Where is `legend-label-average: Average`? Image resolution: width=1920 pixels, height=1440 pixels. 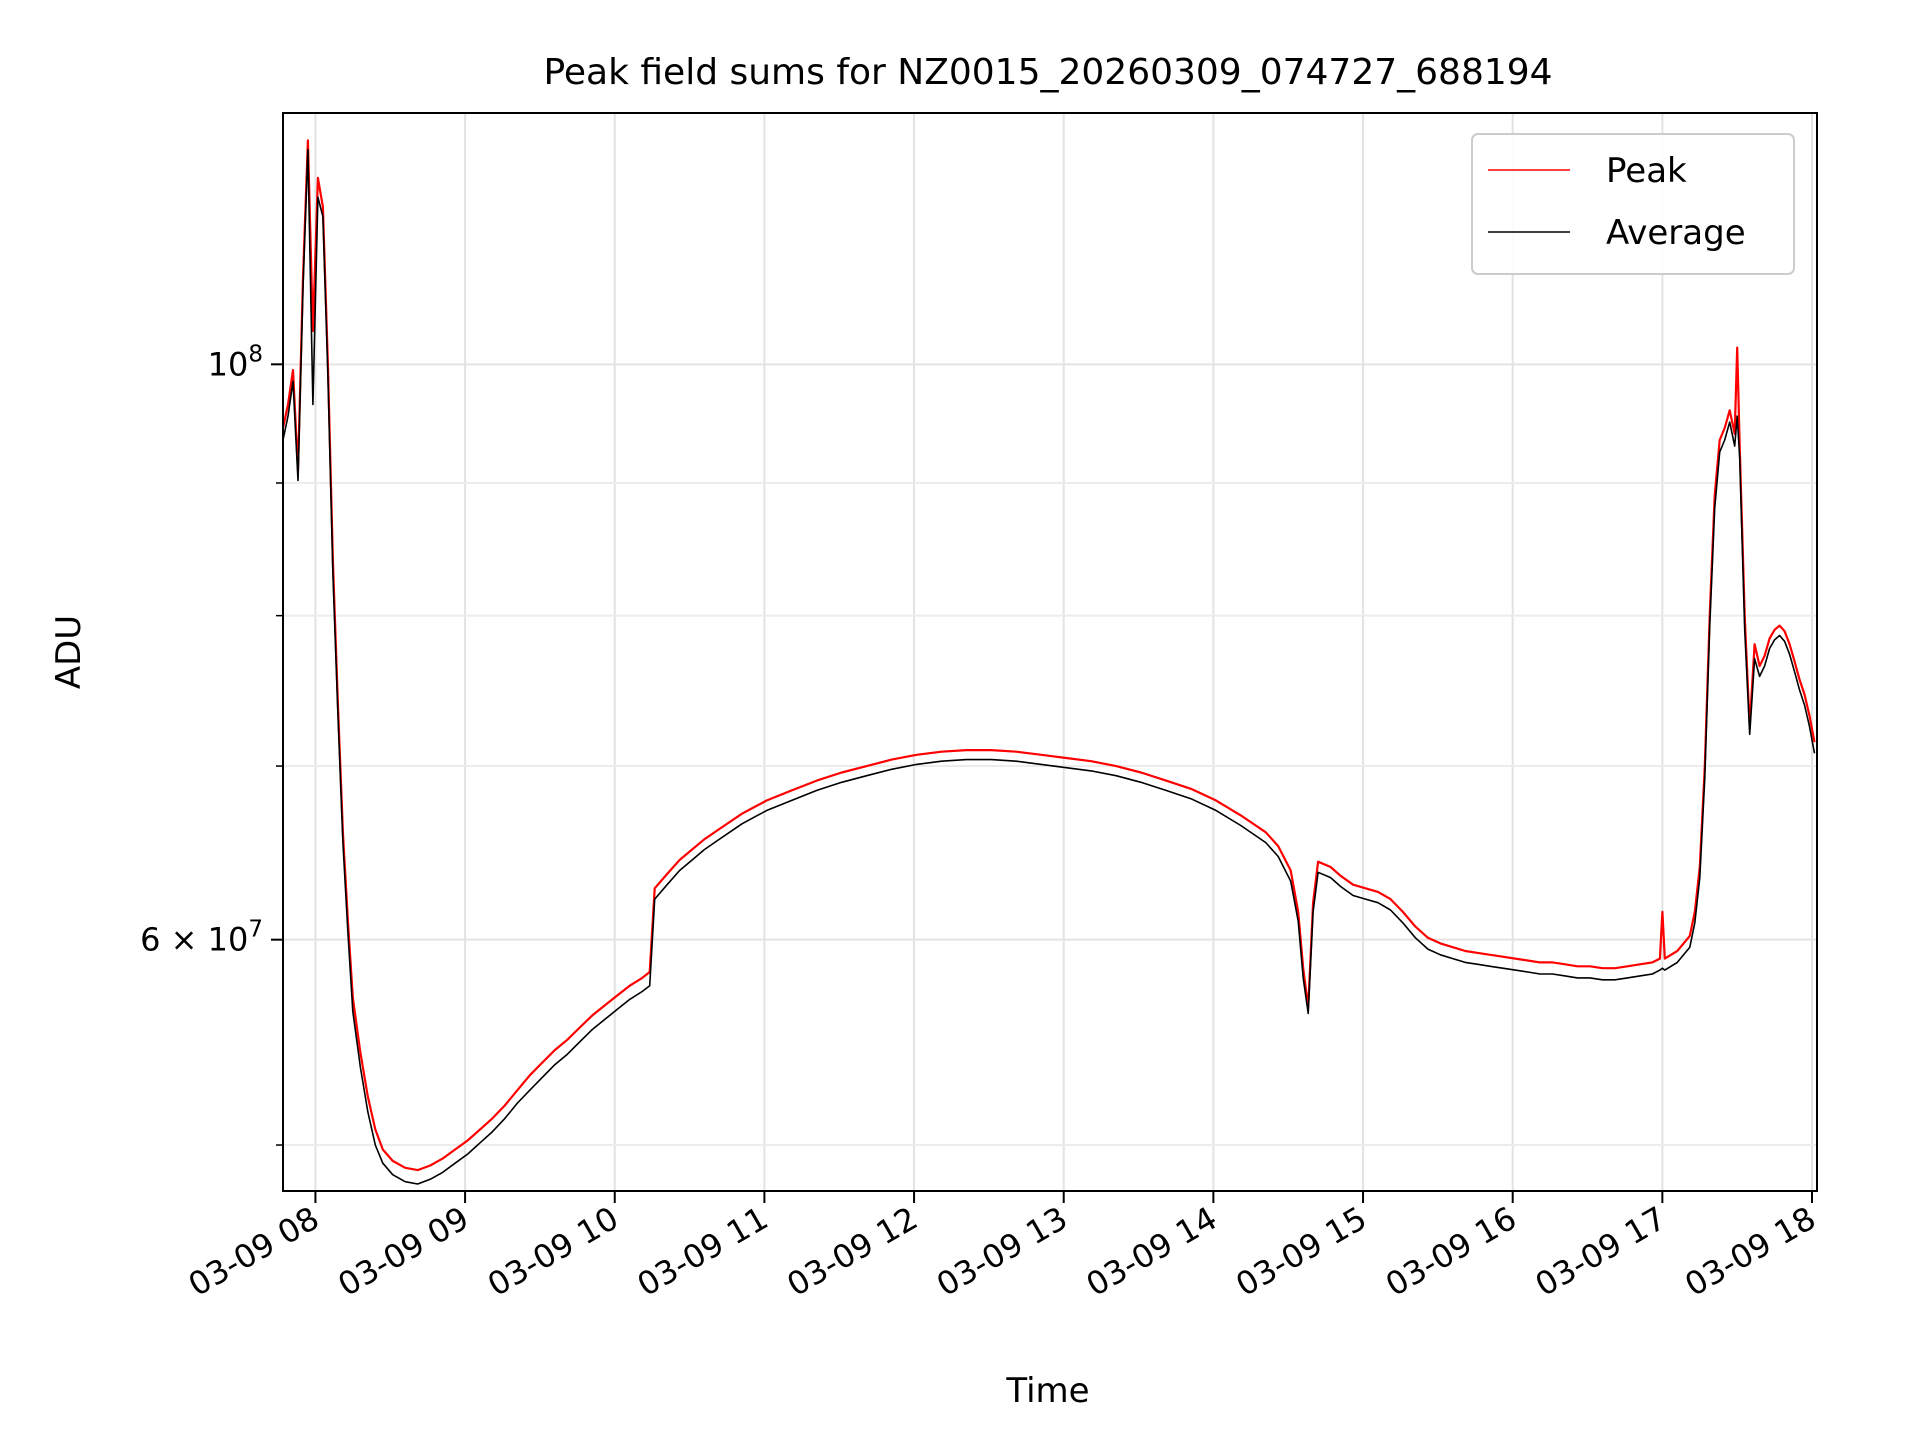
legend-label-average: Average is located at coordinates (1676, 233).